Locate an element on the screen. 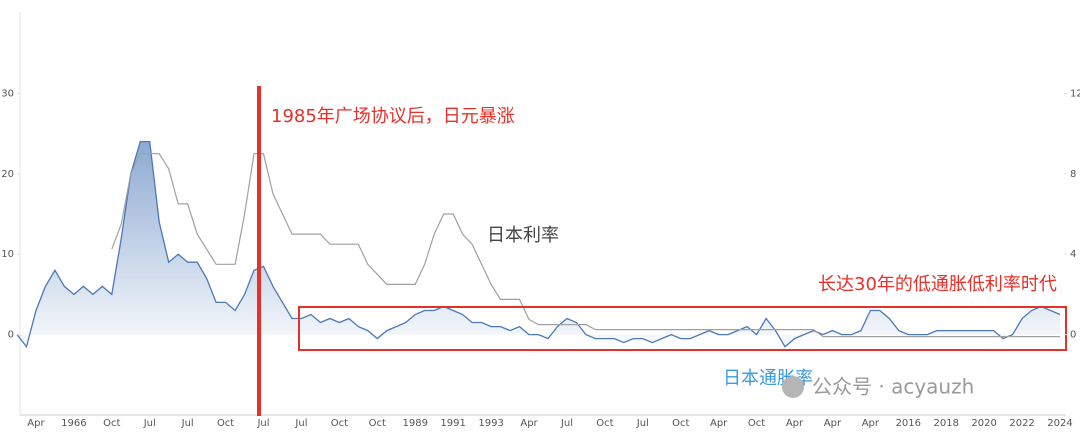 The image size is (1080, 432). highlight-box is located at coordinates (682, 328).